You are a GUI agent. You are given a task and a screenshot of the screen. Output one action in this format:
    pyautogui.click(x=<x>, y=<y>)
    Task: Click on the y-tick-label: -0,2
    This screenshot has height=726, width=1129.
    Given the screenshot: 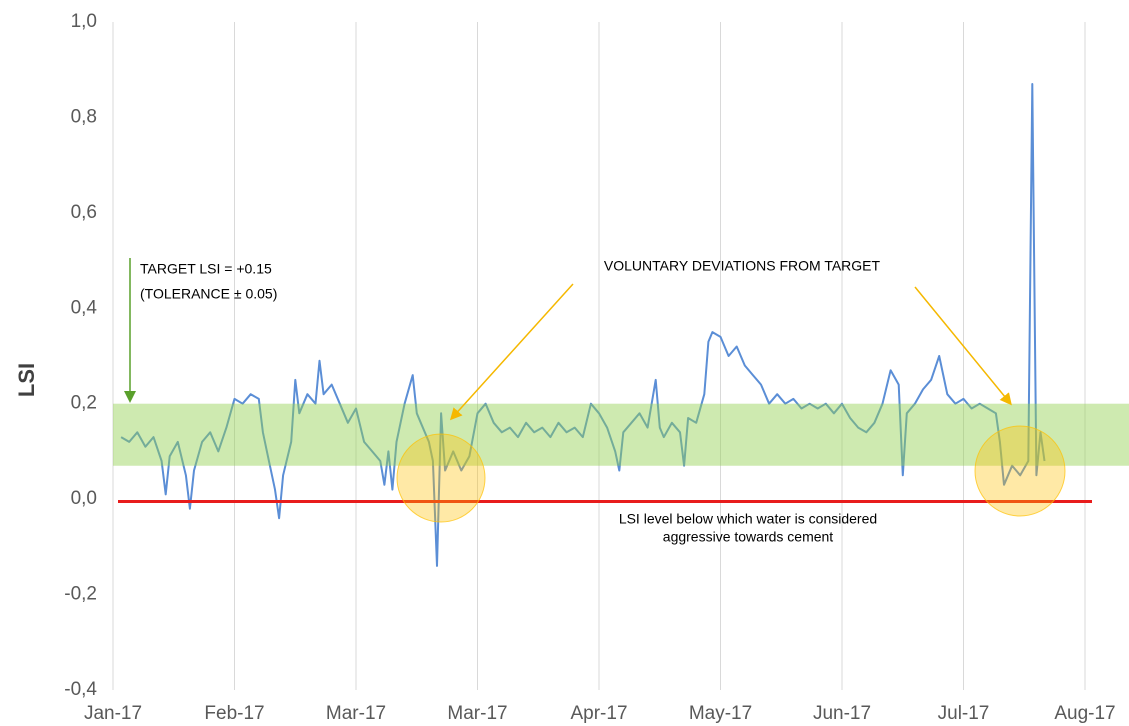 What is the action you would take?
    pyautogui.click(x=80, y=594)
    